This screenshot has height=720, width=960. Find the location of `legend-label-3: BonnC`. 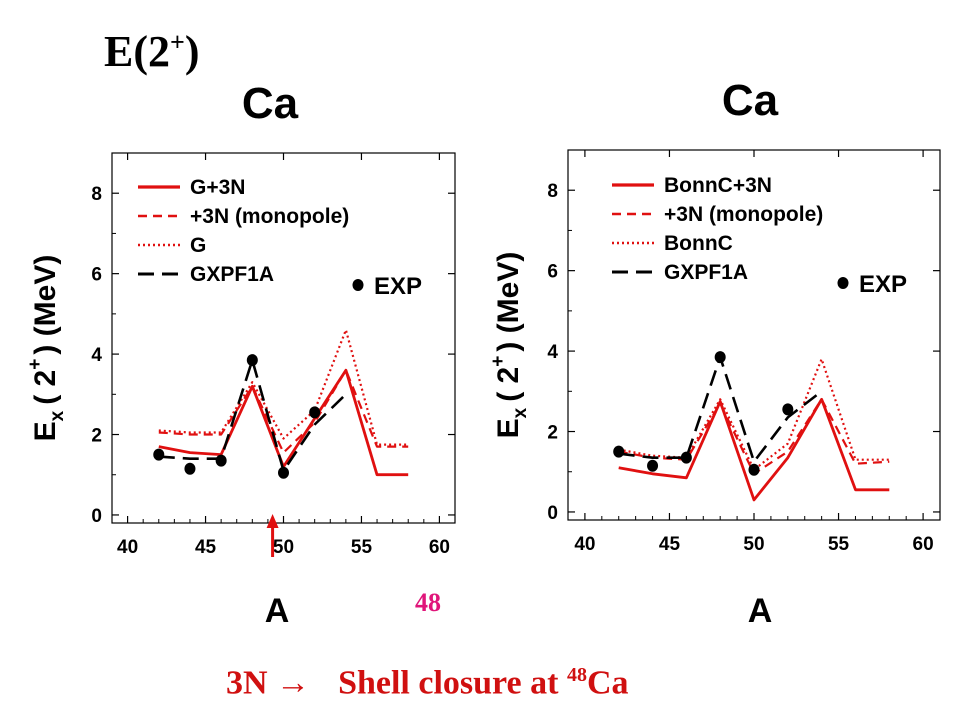

legend-label-3: BonnC is located at coordinates (698, 243).